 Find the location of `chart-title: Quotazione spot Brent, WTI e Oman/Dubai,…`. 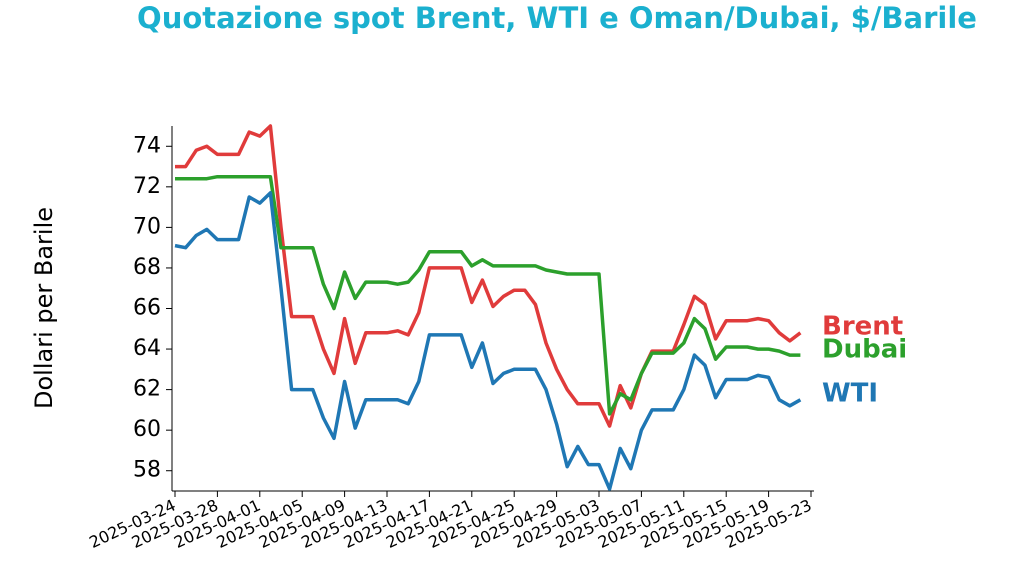

chart-title: Quotazione spot Brent, WTI e Oman/Dubai,… is located at coordinates (557, 18).